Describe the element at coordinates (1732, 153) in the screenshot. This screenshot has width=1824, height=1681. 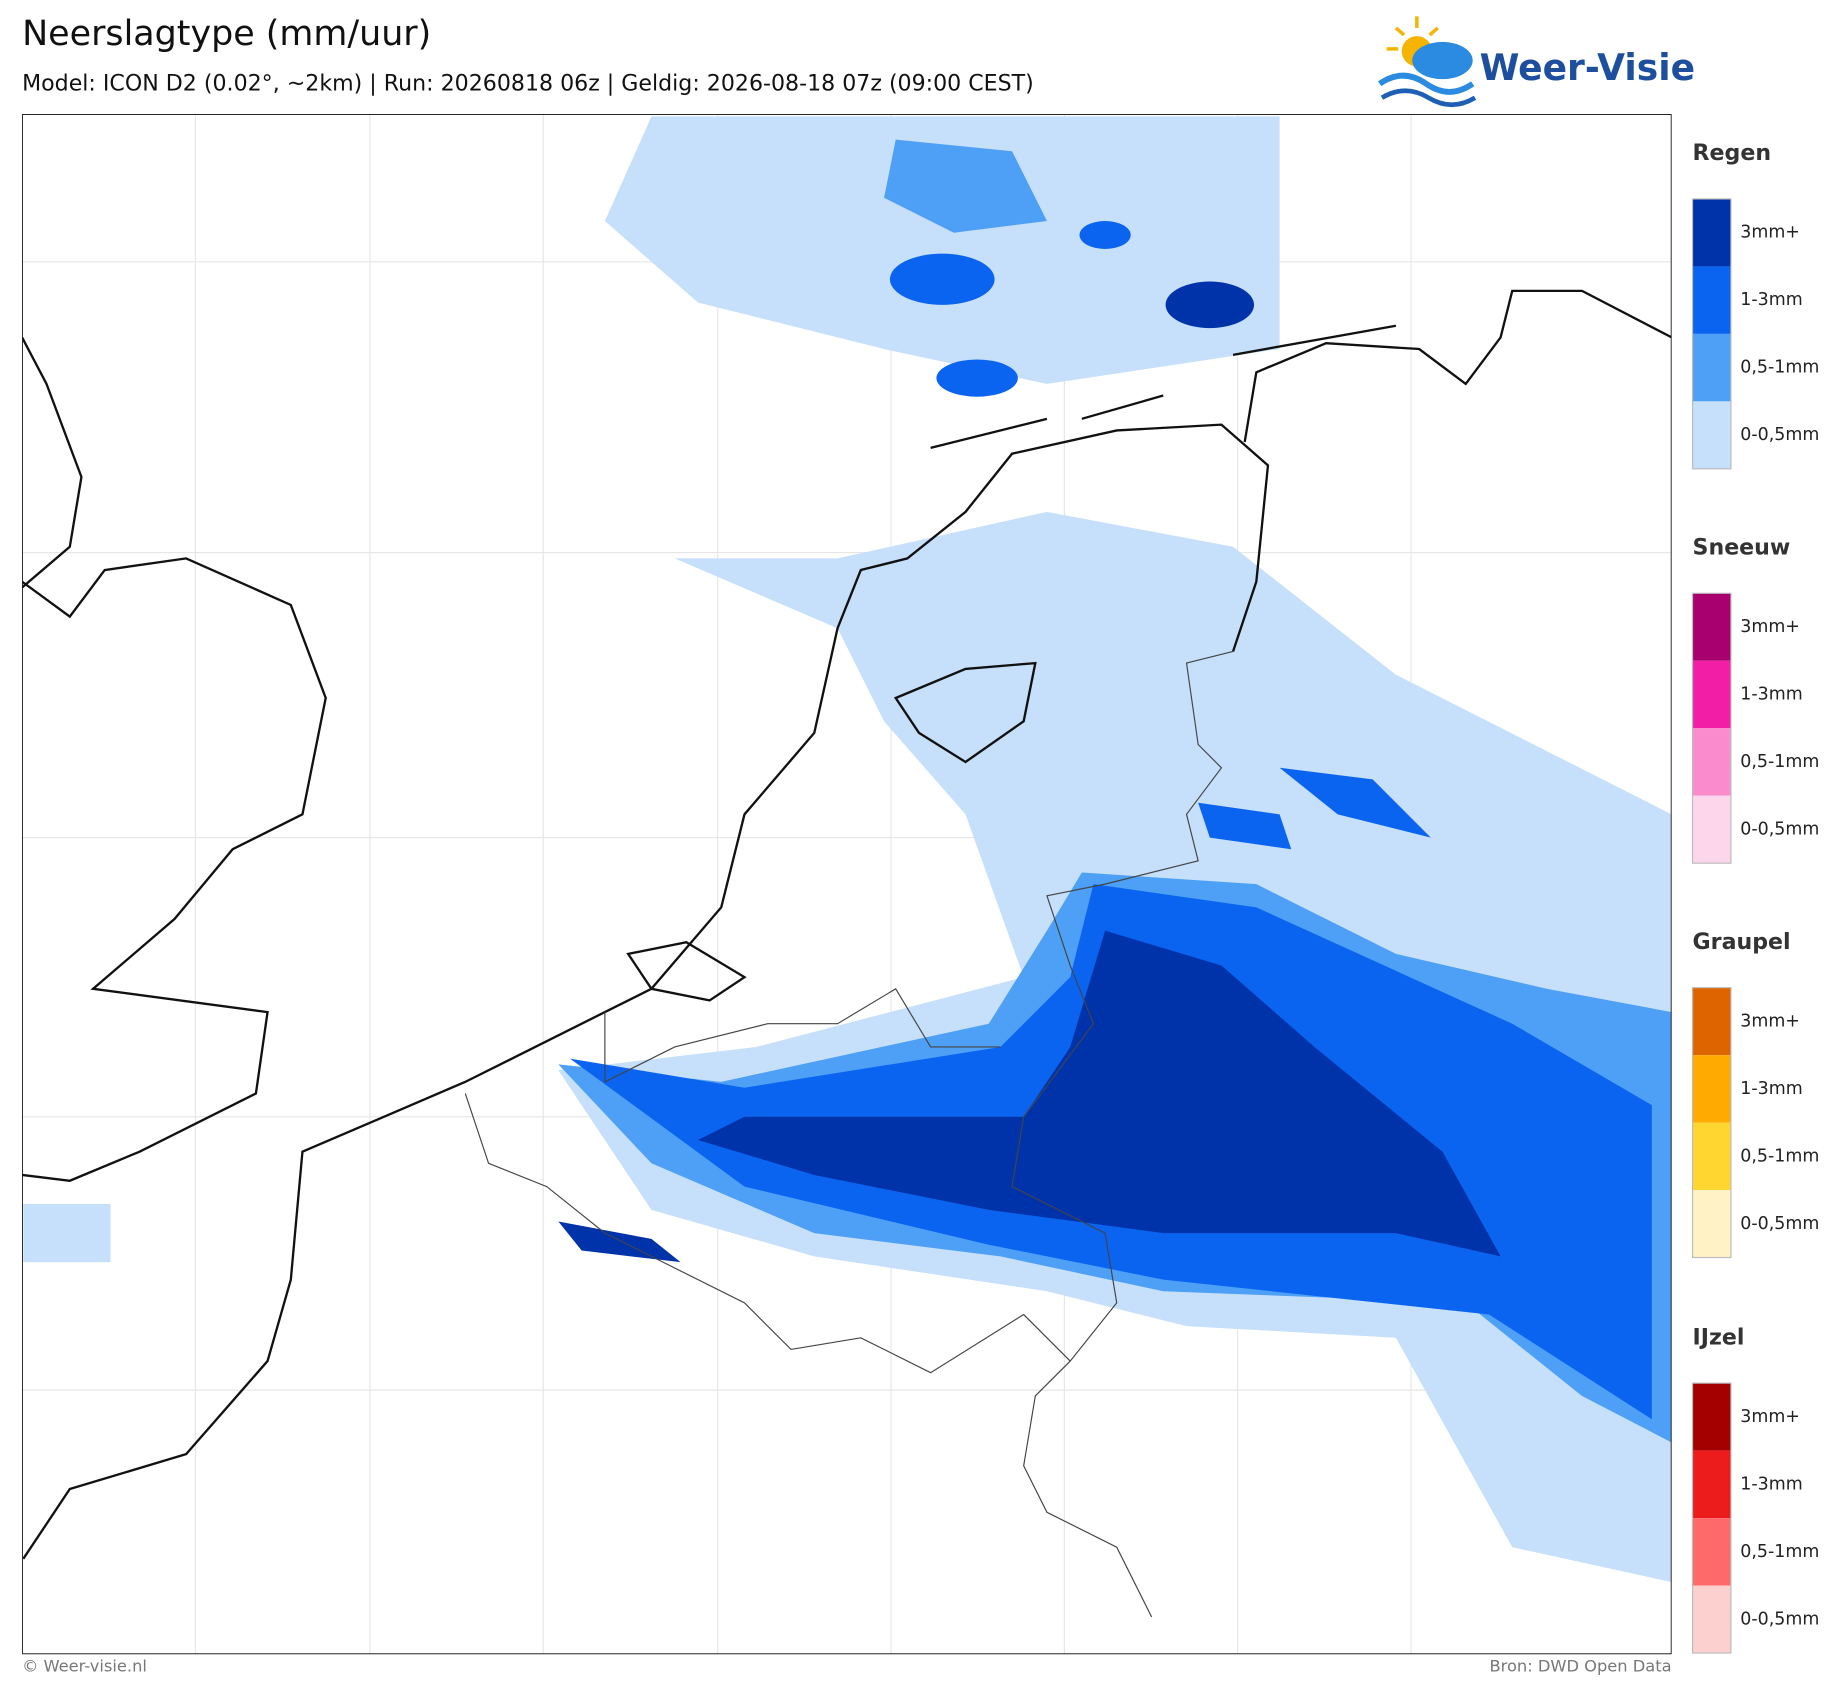
I see `legend-title: Regen` at that location.